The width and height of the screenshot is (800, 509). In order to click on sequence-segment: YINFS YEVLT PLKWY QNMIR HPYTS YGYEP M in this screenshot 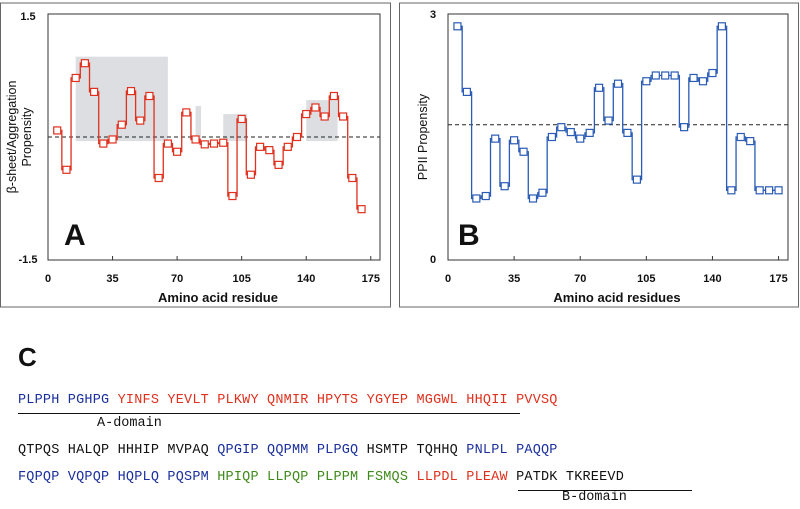, I will do `click(271, 400)`.